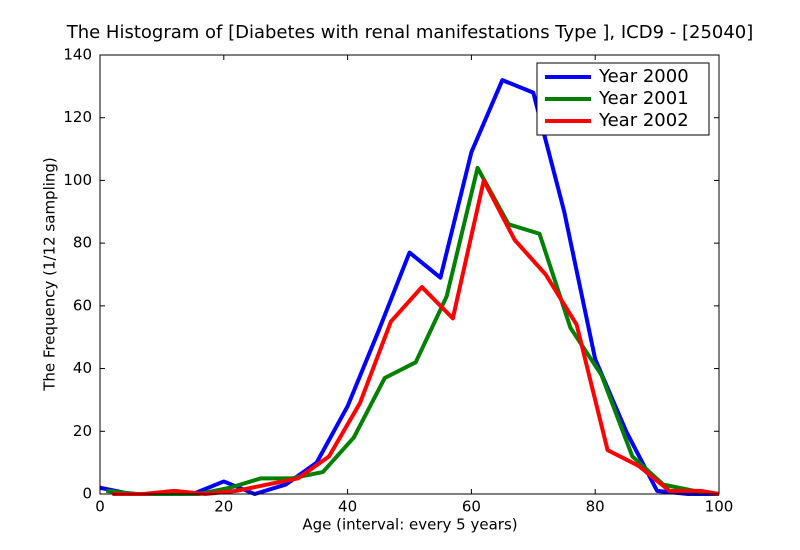 This screenshot has width=800, height=550. Describe the element at coordinates (595, 507) in the screenshot. I see `x-tick-label: 80` at that location.